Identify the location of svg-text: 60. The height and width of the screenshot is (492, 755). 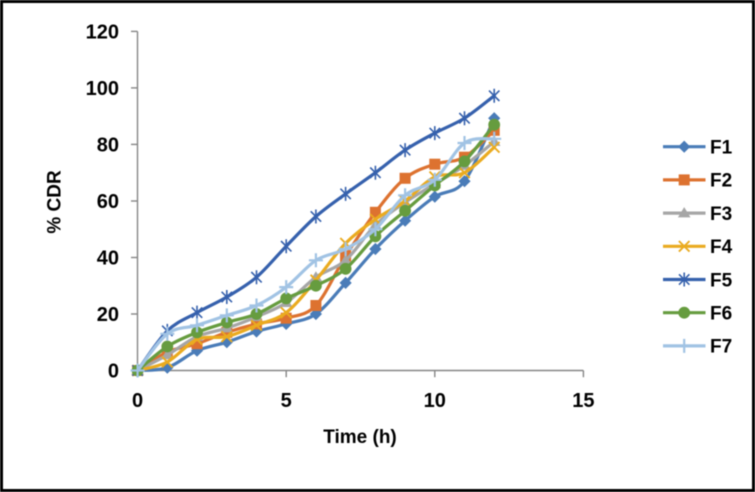
(108, 202).